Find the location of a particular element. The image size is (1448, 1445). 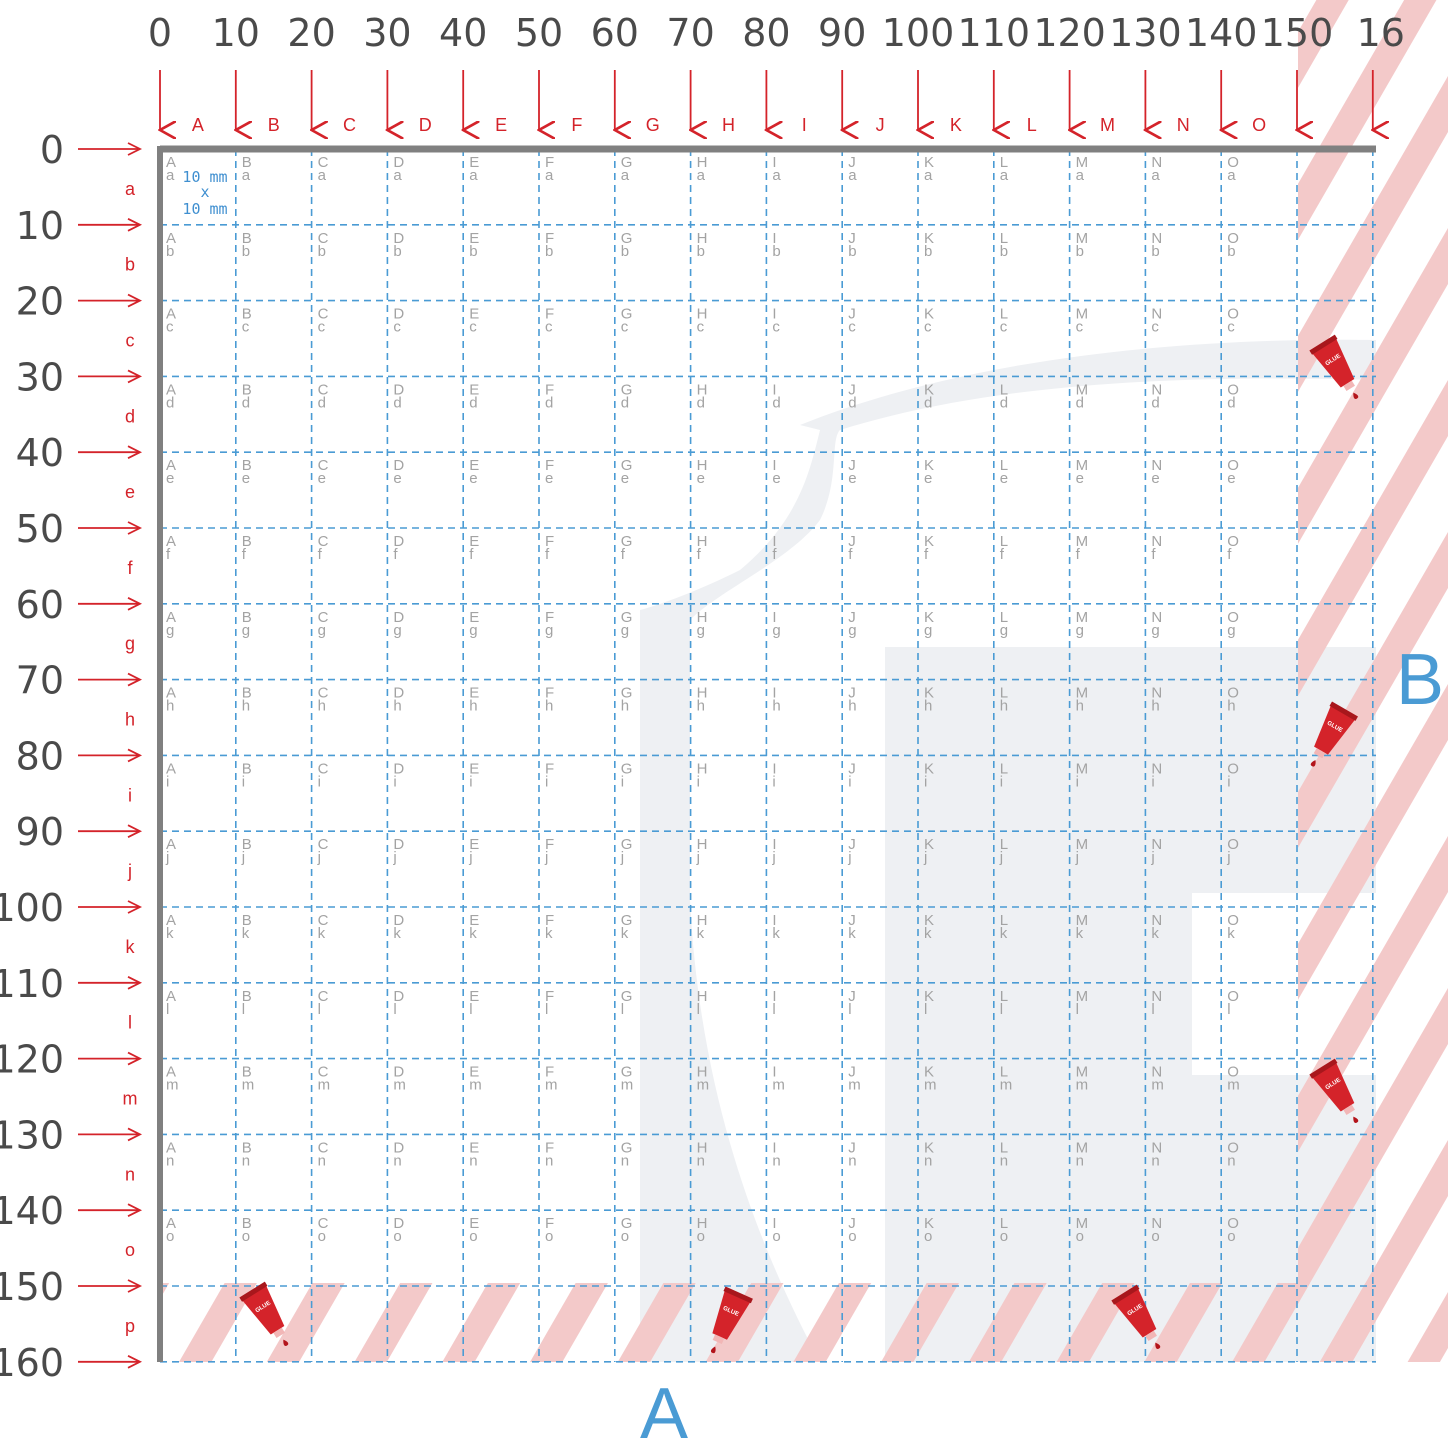

row-letter: k is located at coordinates (131, 947).